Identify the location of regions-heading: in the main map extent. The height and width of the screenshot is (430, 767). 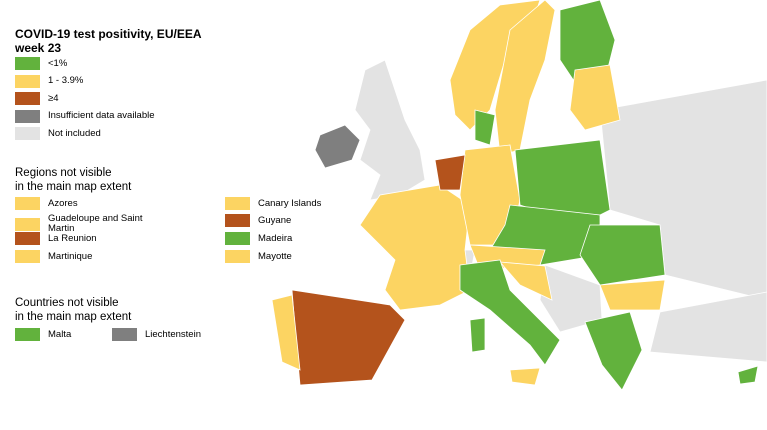
(73, 187).